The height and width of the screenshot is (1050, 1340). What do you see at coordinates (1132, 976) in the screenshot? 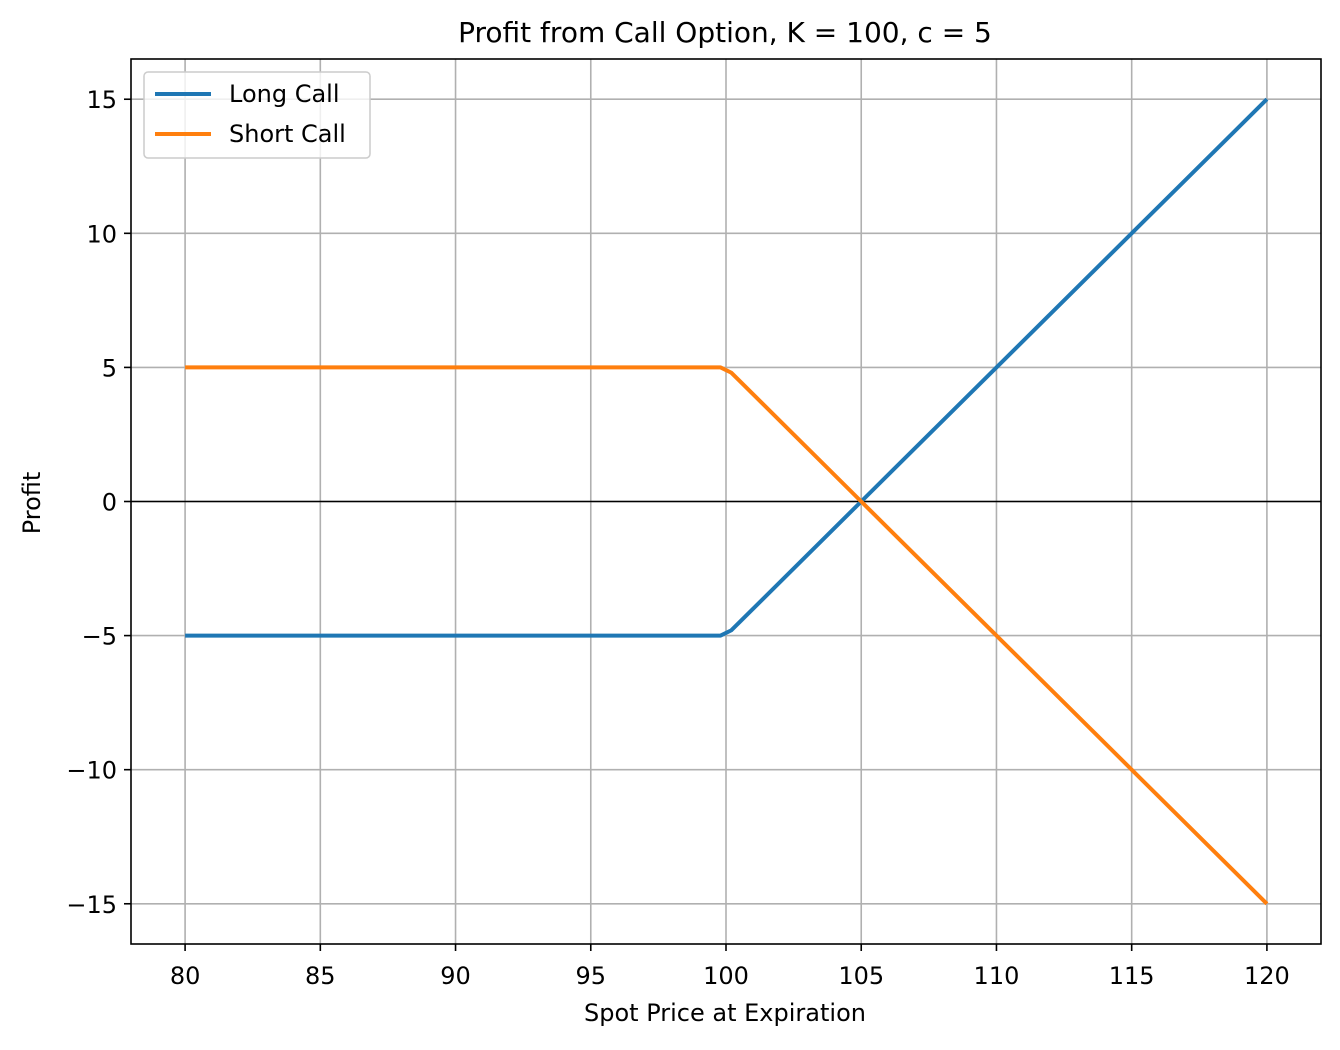
I see `x-tick-label: 115` at bounding box center [1132, 976].